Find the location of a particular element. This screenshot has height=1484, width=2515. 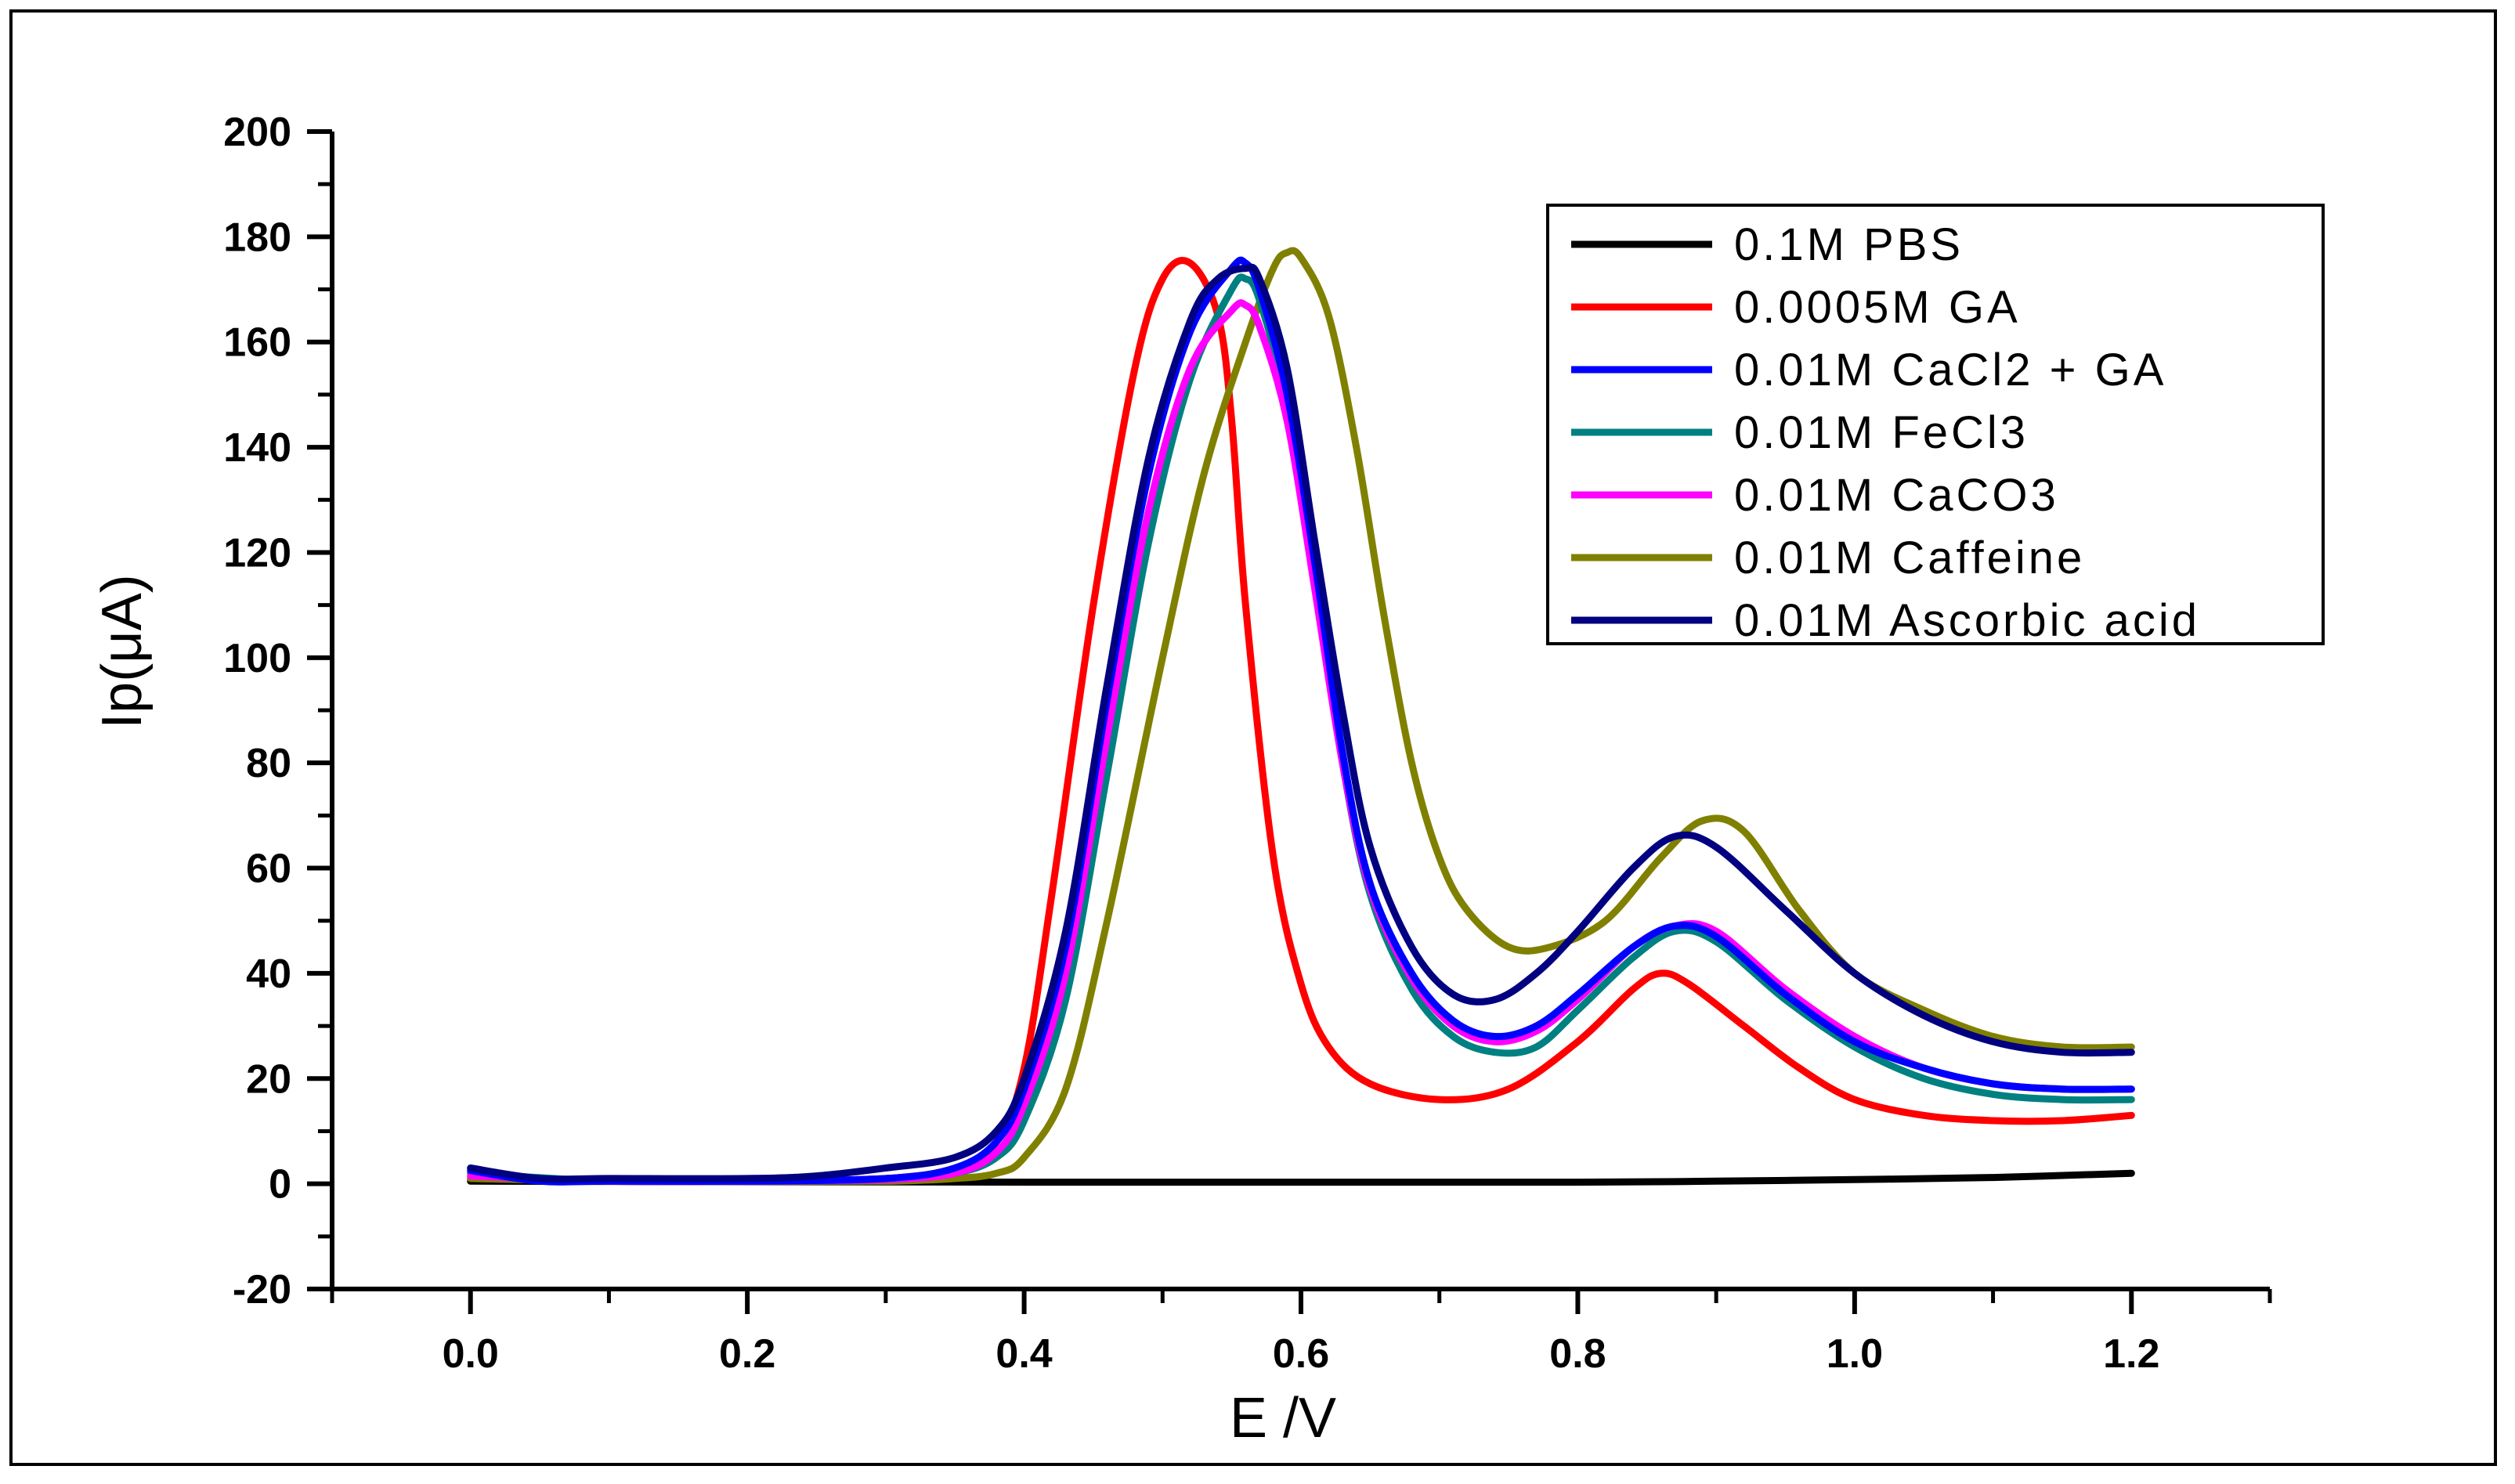

legend-label: 0.01M CaCO3 is located at coordinates (1896, 495).